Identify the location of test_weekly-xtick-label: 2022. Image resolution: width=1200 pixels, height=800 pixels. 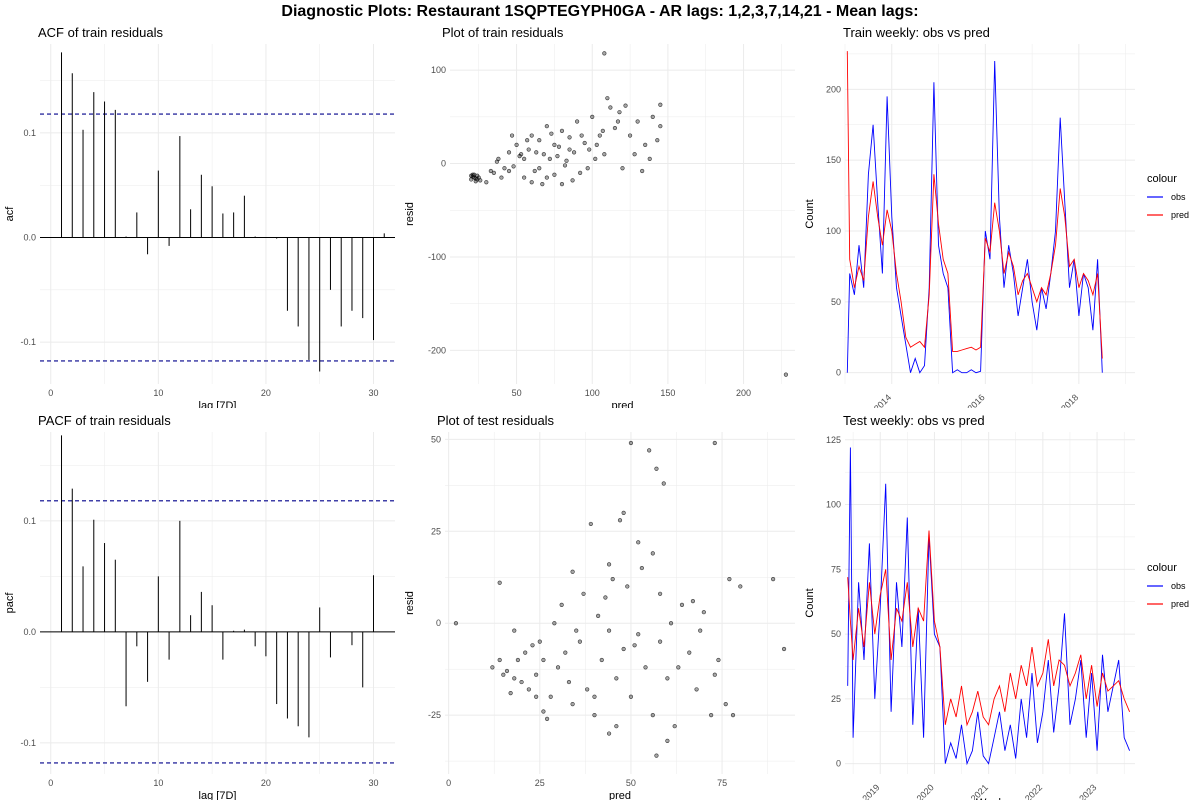
(1033, 791).